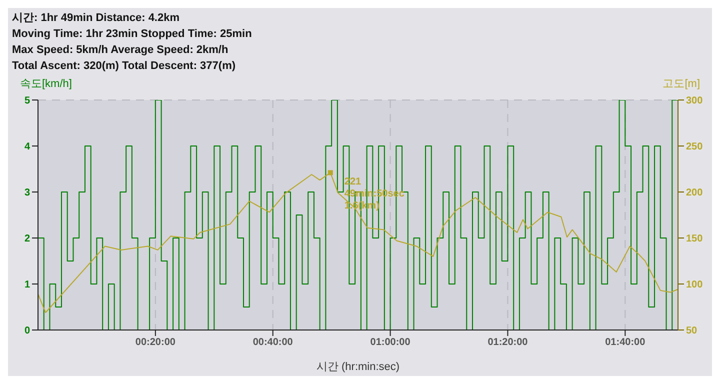 This screenshot has width=720, height=384. Describe the element at coordinates (124, 66) in the screenshot. I see `text: Total Ascent: 320(m) Total Descent: 377(m)` at that location.